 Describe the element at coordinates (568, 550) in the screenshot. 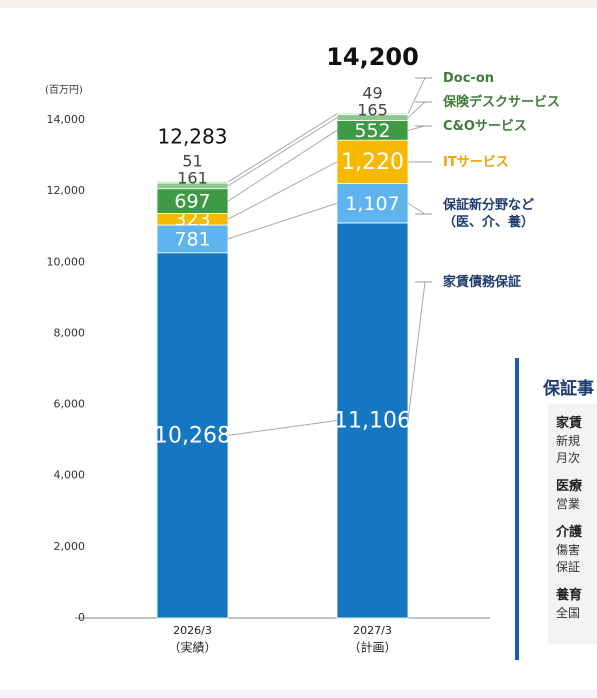

I see `panel-line: 傷害` at that location.